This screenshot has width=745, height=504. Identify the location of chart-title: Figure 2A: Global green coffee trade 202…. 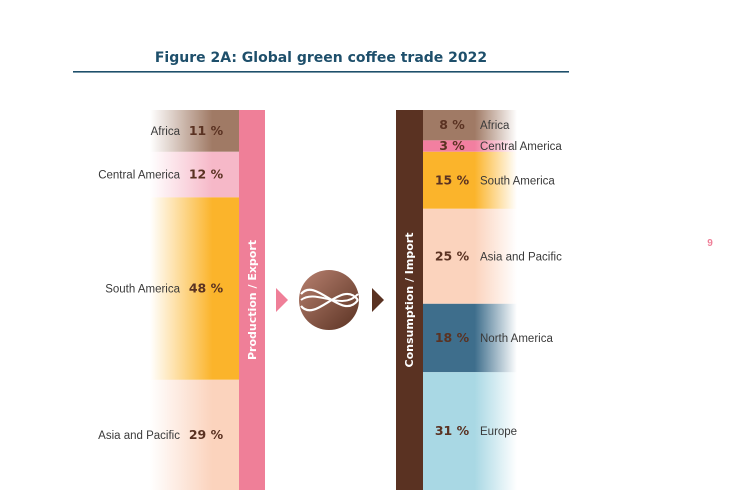
(321, 58).